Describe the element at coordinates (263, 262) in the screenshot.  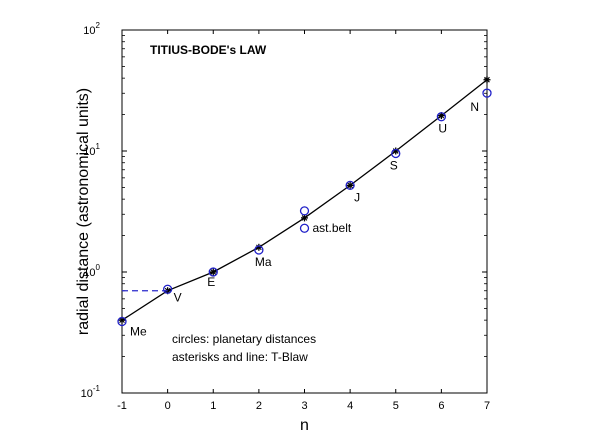
I see `planet-label: Ma` at that location.